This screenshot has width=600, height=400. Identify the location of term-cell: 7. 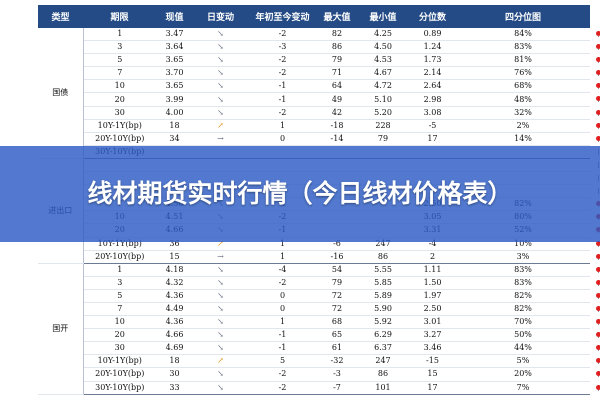
(119, 73).